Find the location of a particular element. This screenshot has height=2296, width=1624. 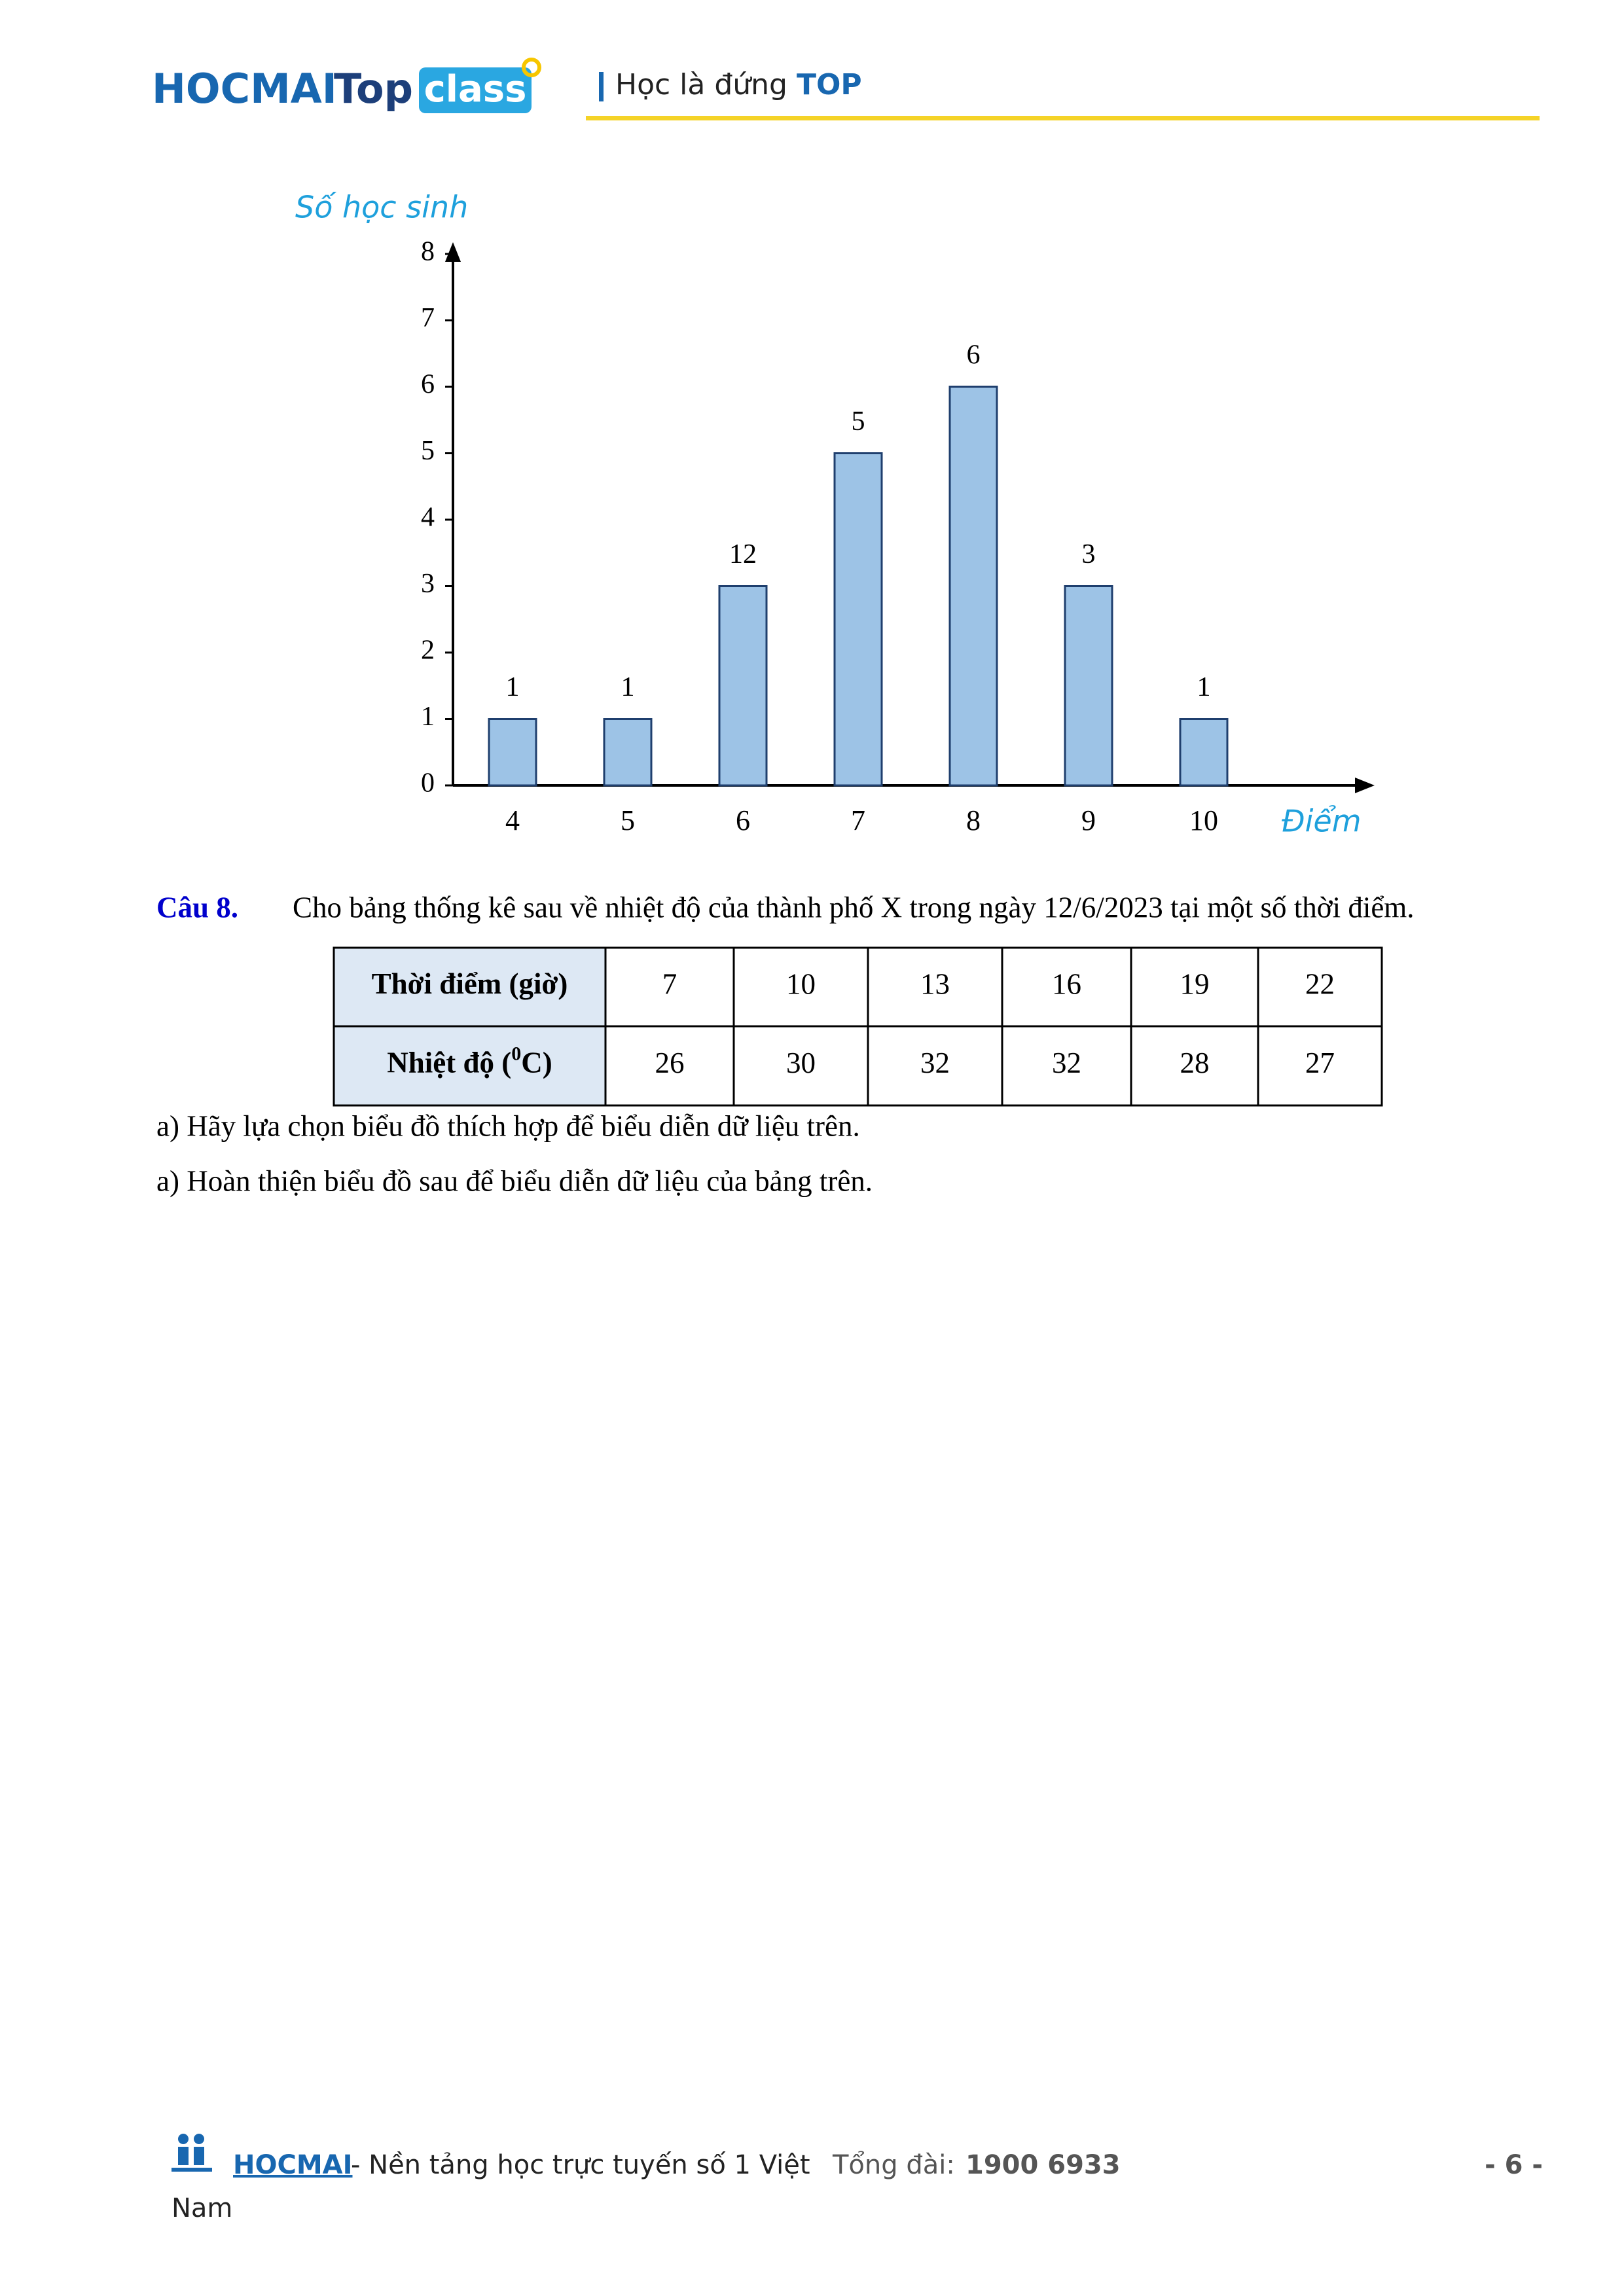

y-tick-label: 0 is located at coordinates (428, 783).